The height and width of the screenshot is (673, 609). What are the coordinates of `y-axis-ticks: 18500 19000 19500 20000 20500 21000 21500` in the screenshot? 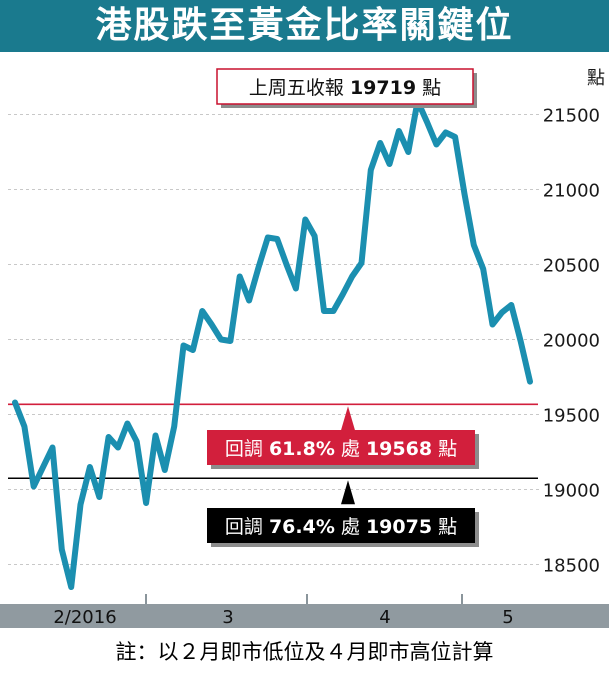 It's located at (571, 341).